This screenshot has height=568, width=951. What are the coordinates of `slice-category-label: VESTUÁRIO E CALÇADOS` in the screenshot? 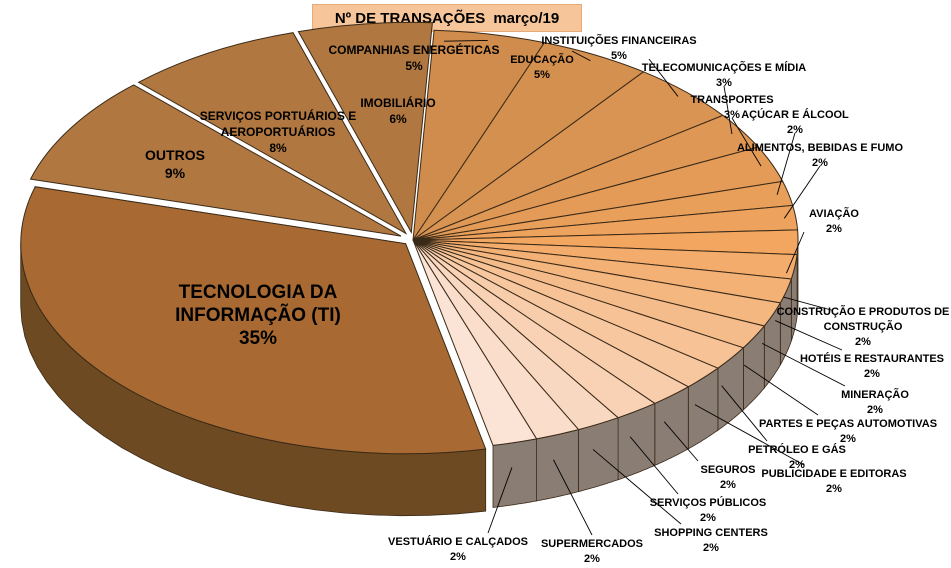 It's located at (458, 541).